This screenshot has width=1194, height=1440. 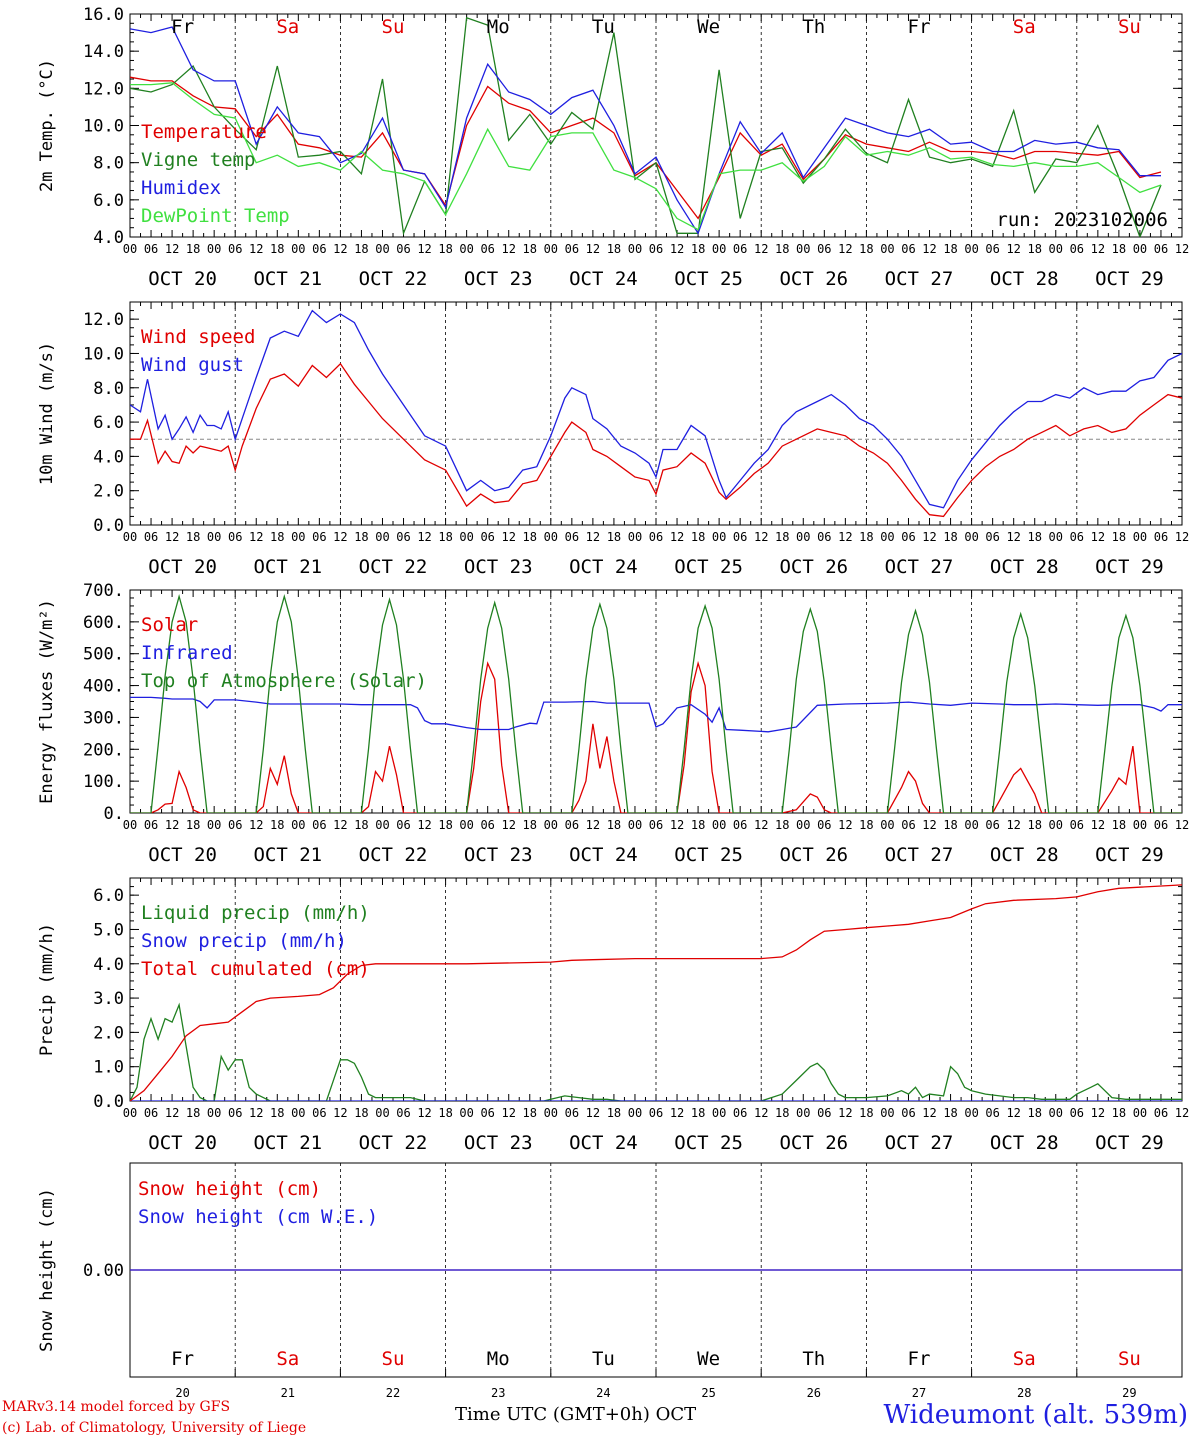 I want to click on y-tick-label: 3.0, so click(x=108, y=999).